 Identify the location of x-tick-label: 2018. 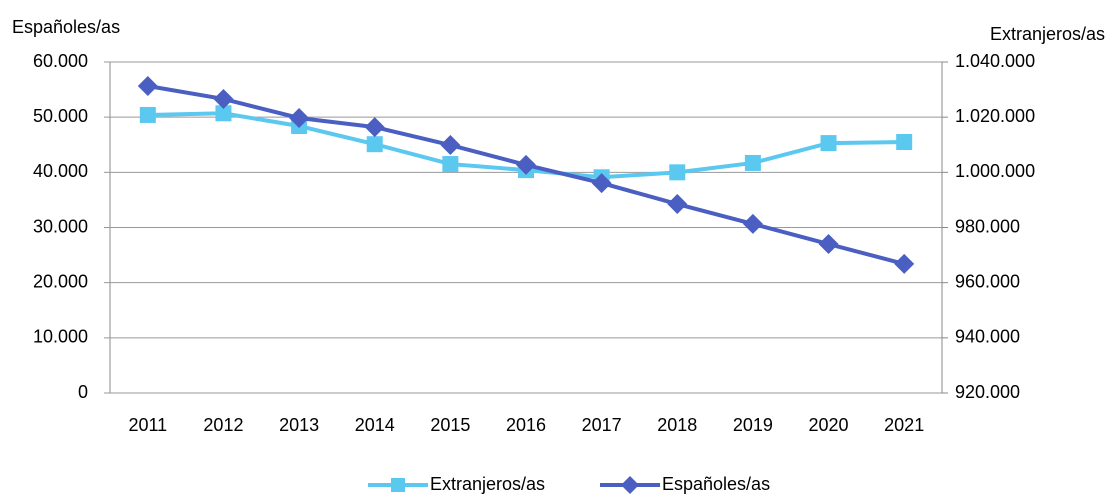
(677, 425).